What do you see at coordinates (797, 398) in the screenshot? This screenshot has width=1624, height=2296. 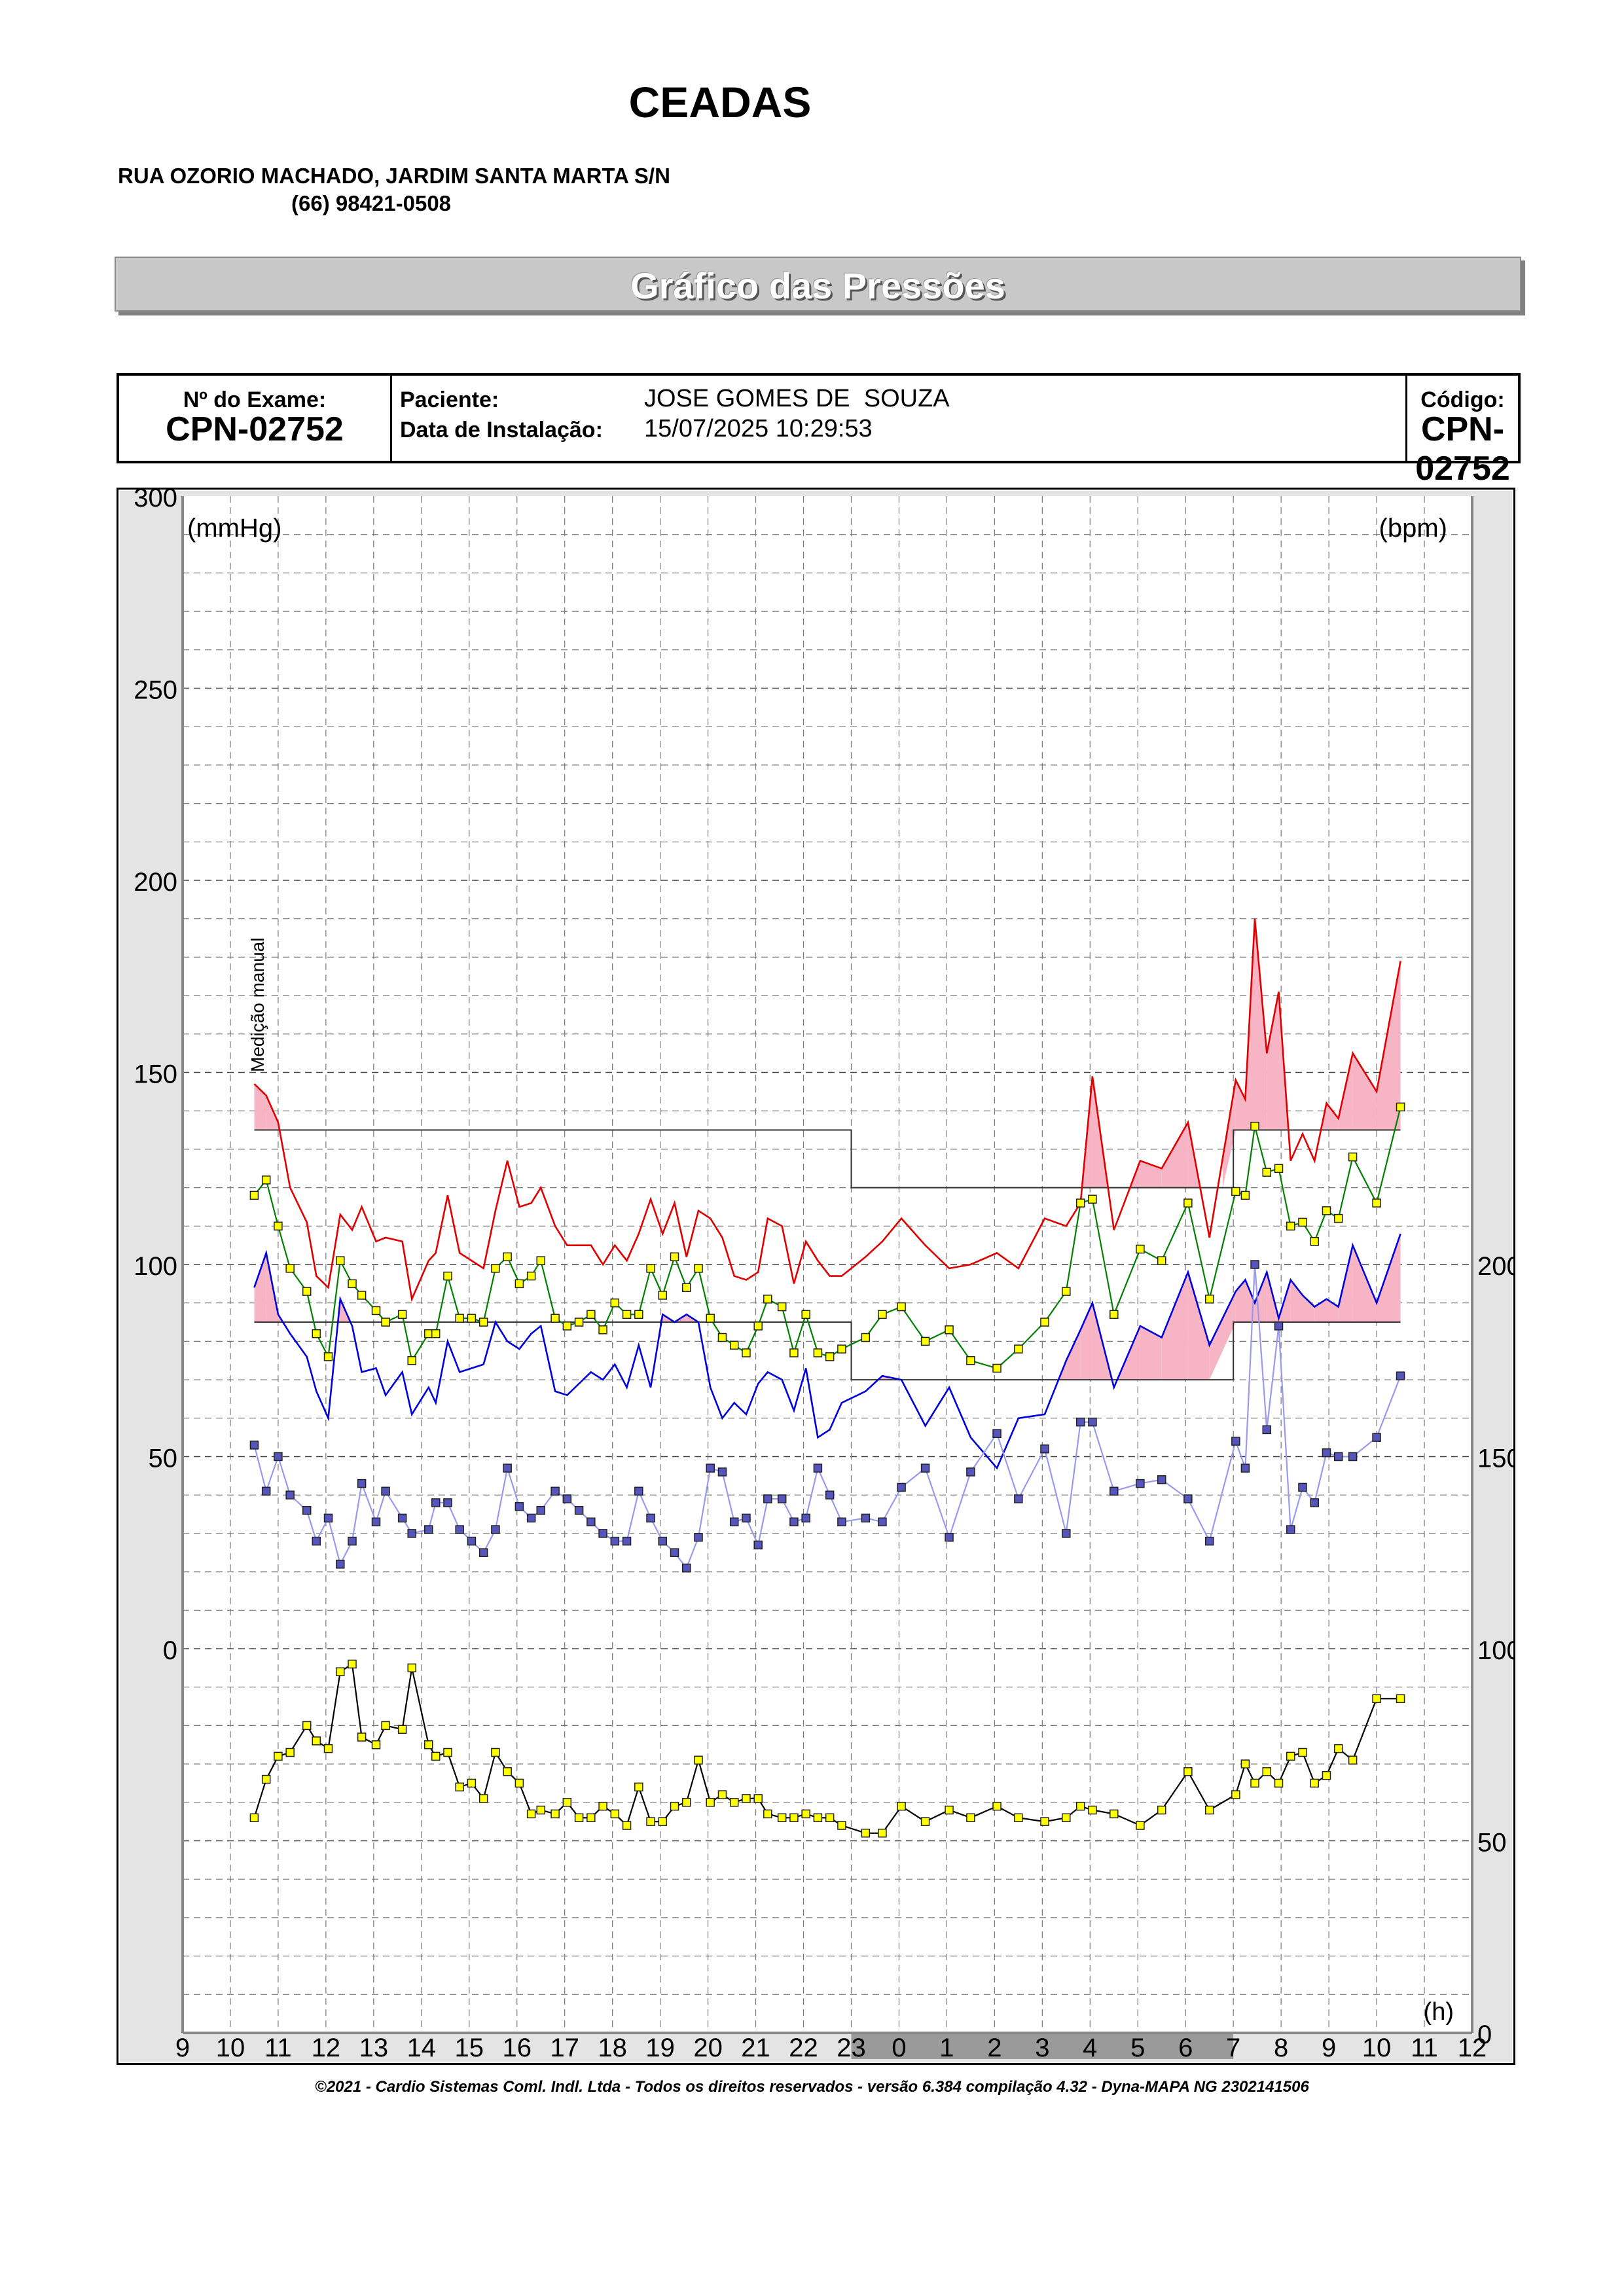 I see `patient-name: JOSE GOMES DE SOUZA` at bounding box center [797, 398].